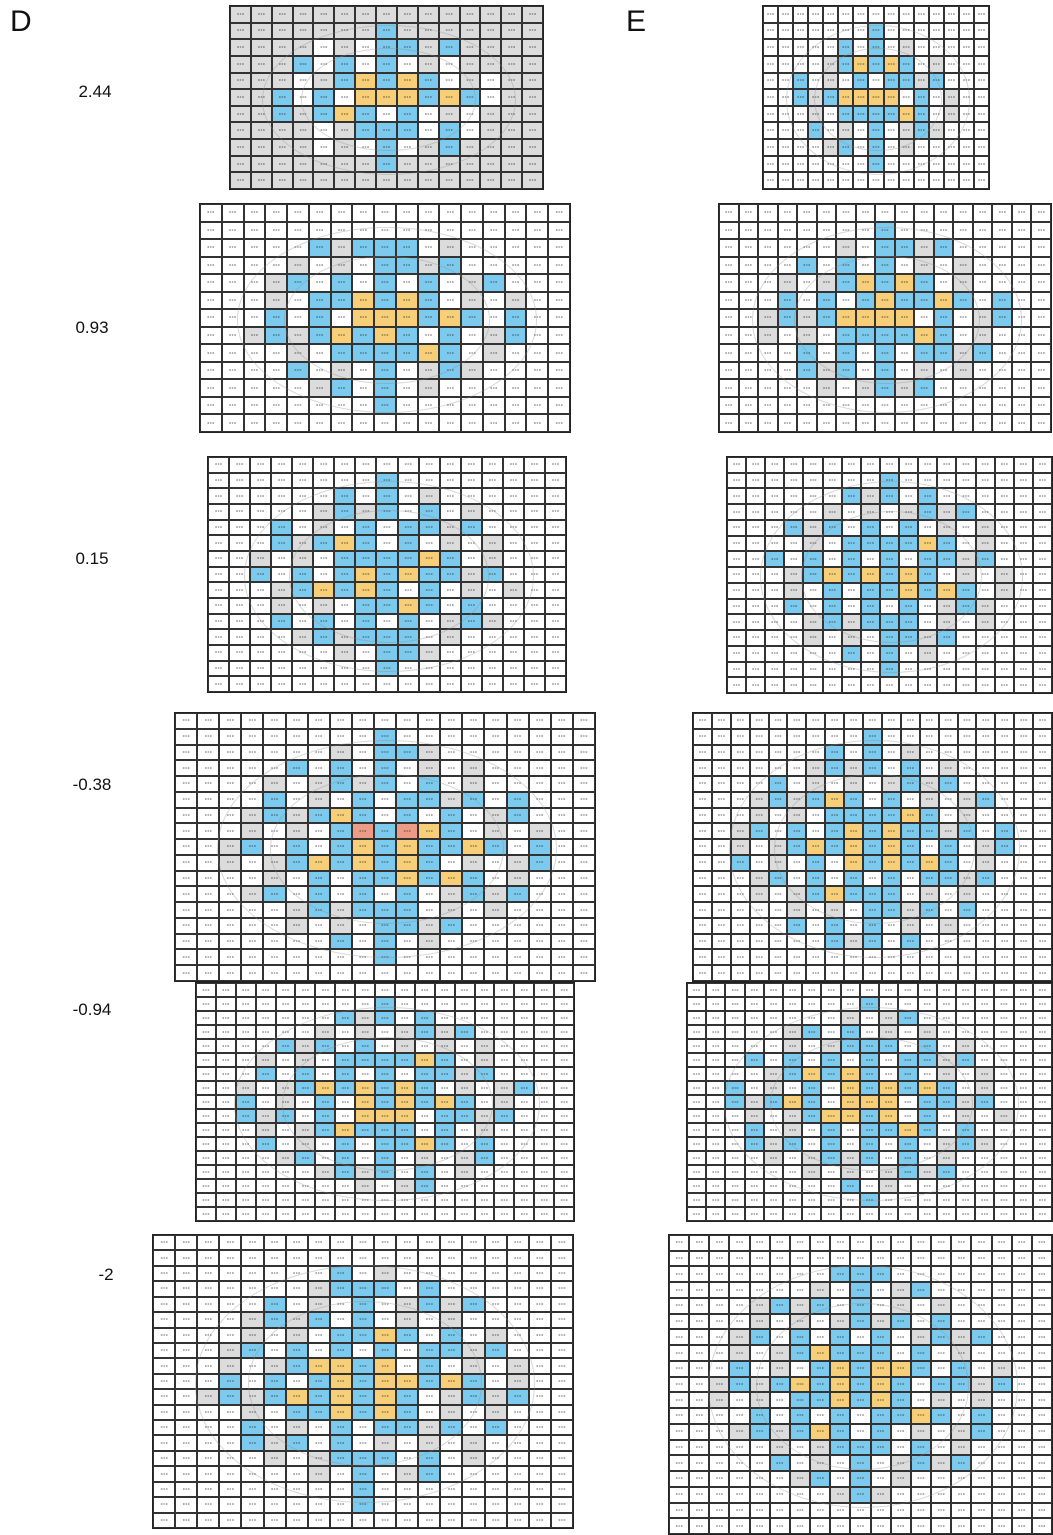 The image size is (1053, 1535). Describe the element at coordinates (95, 91) in the screenshot. I see `row-label: 2.44` at that location.